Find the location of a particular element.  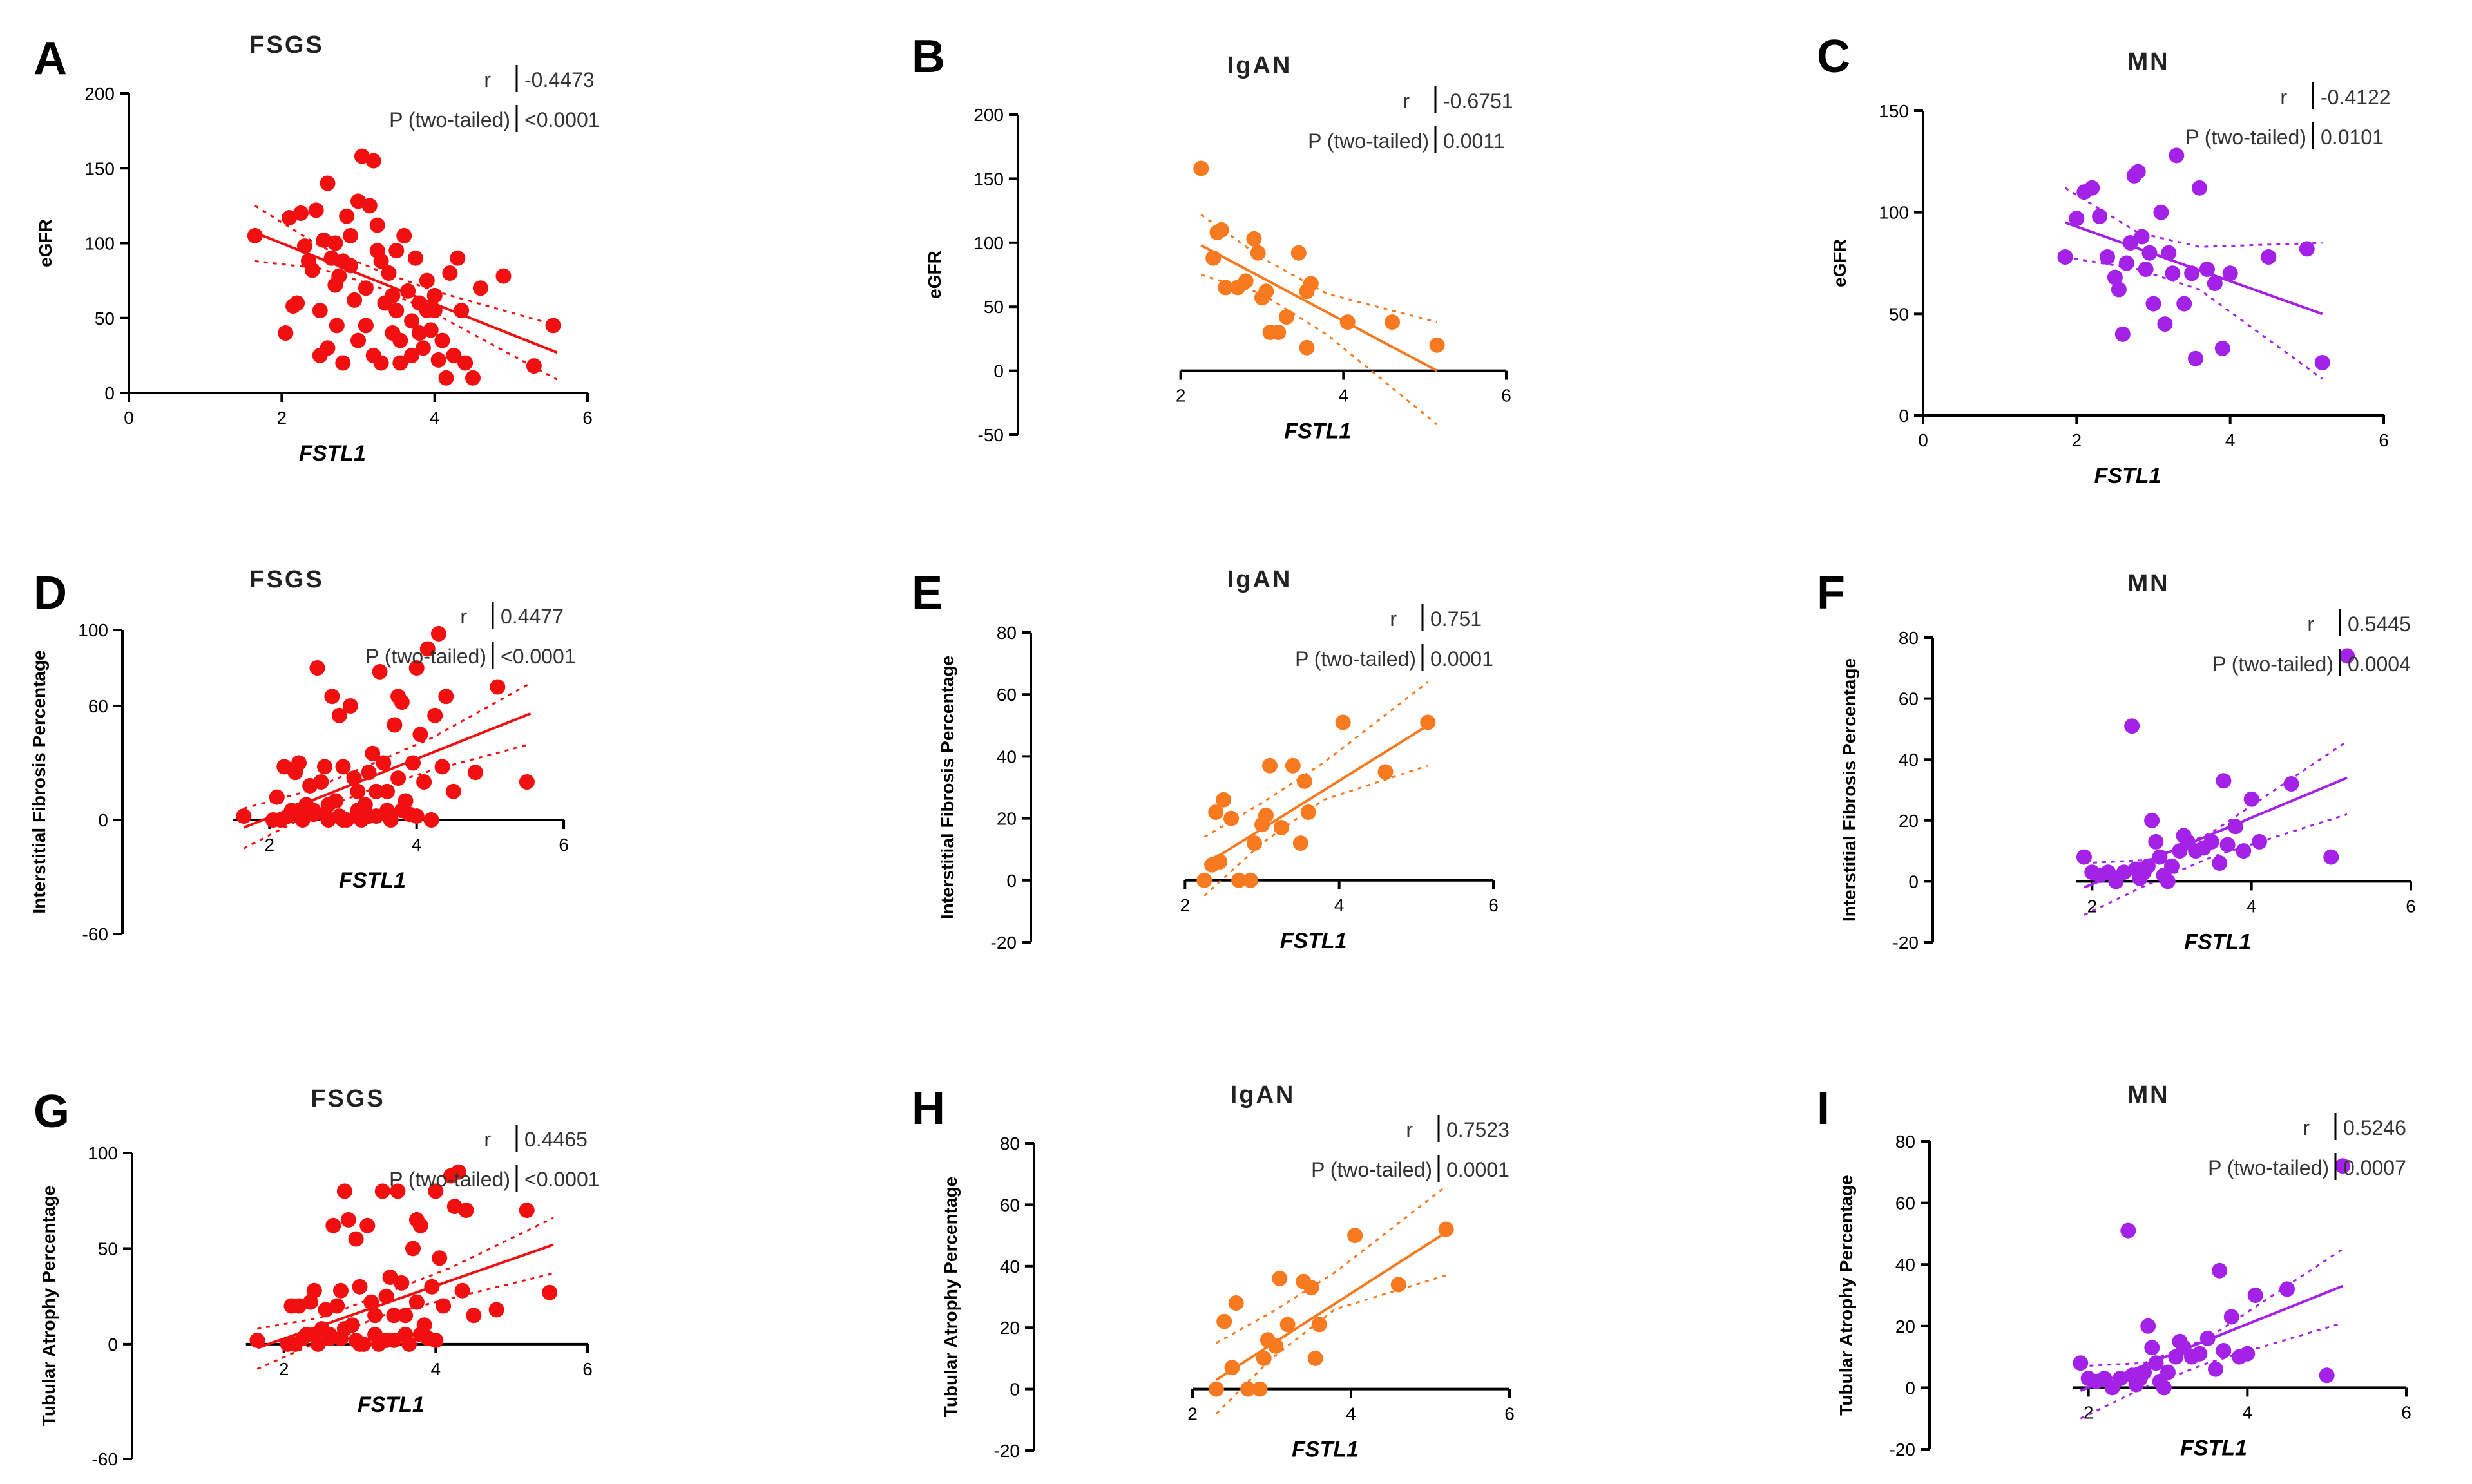

regression-line is located at coordinates (1331, 1306).